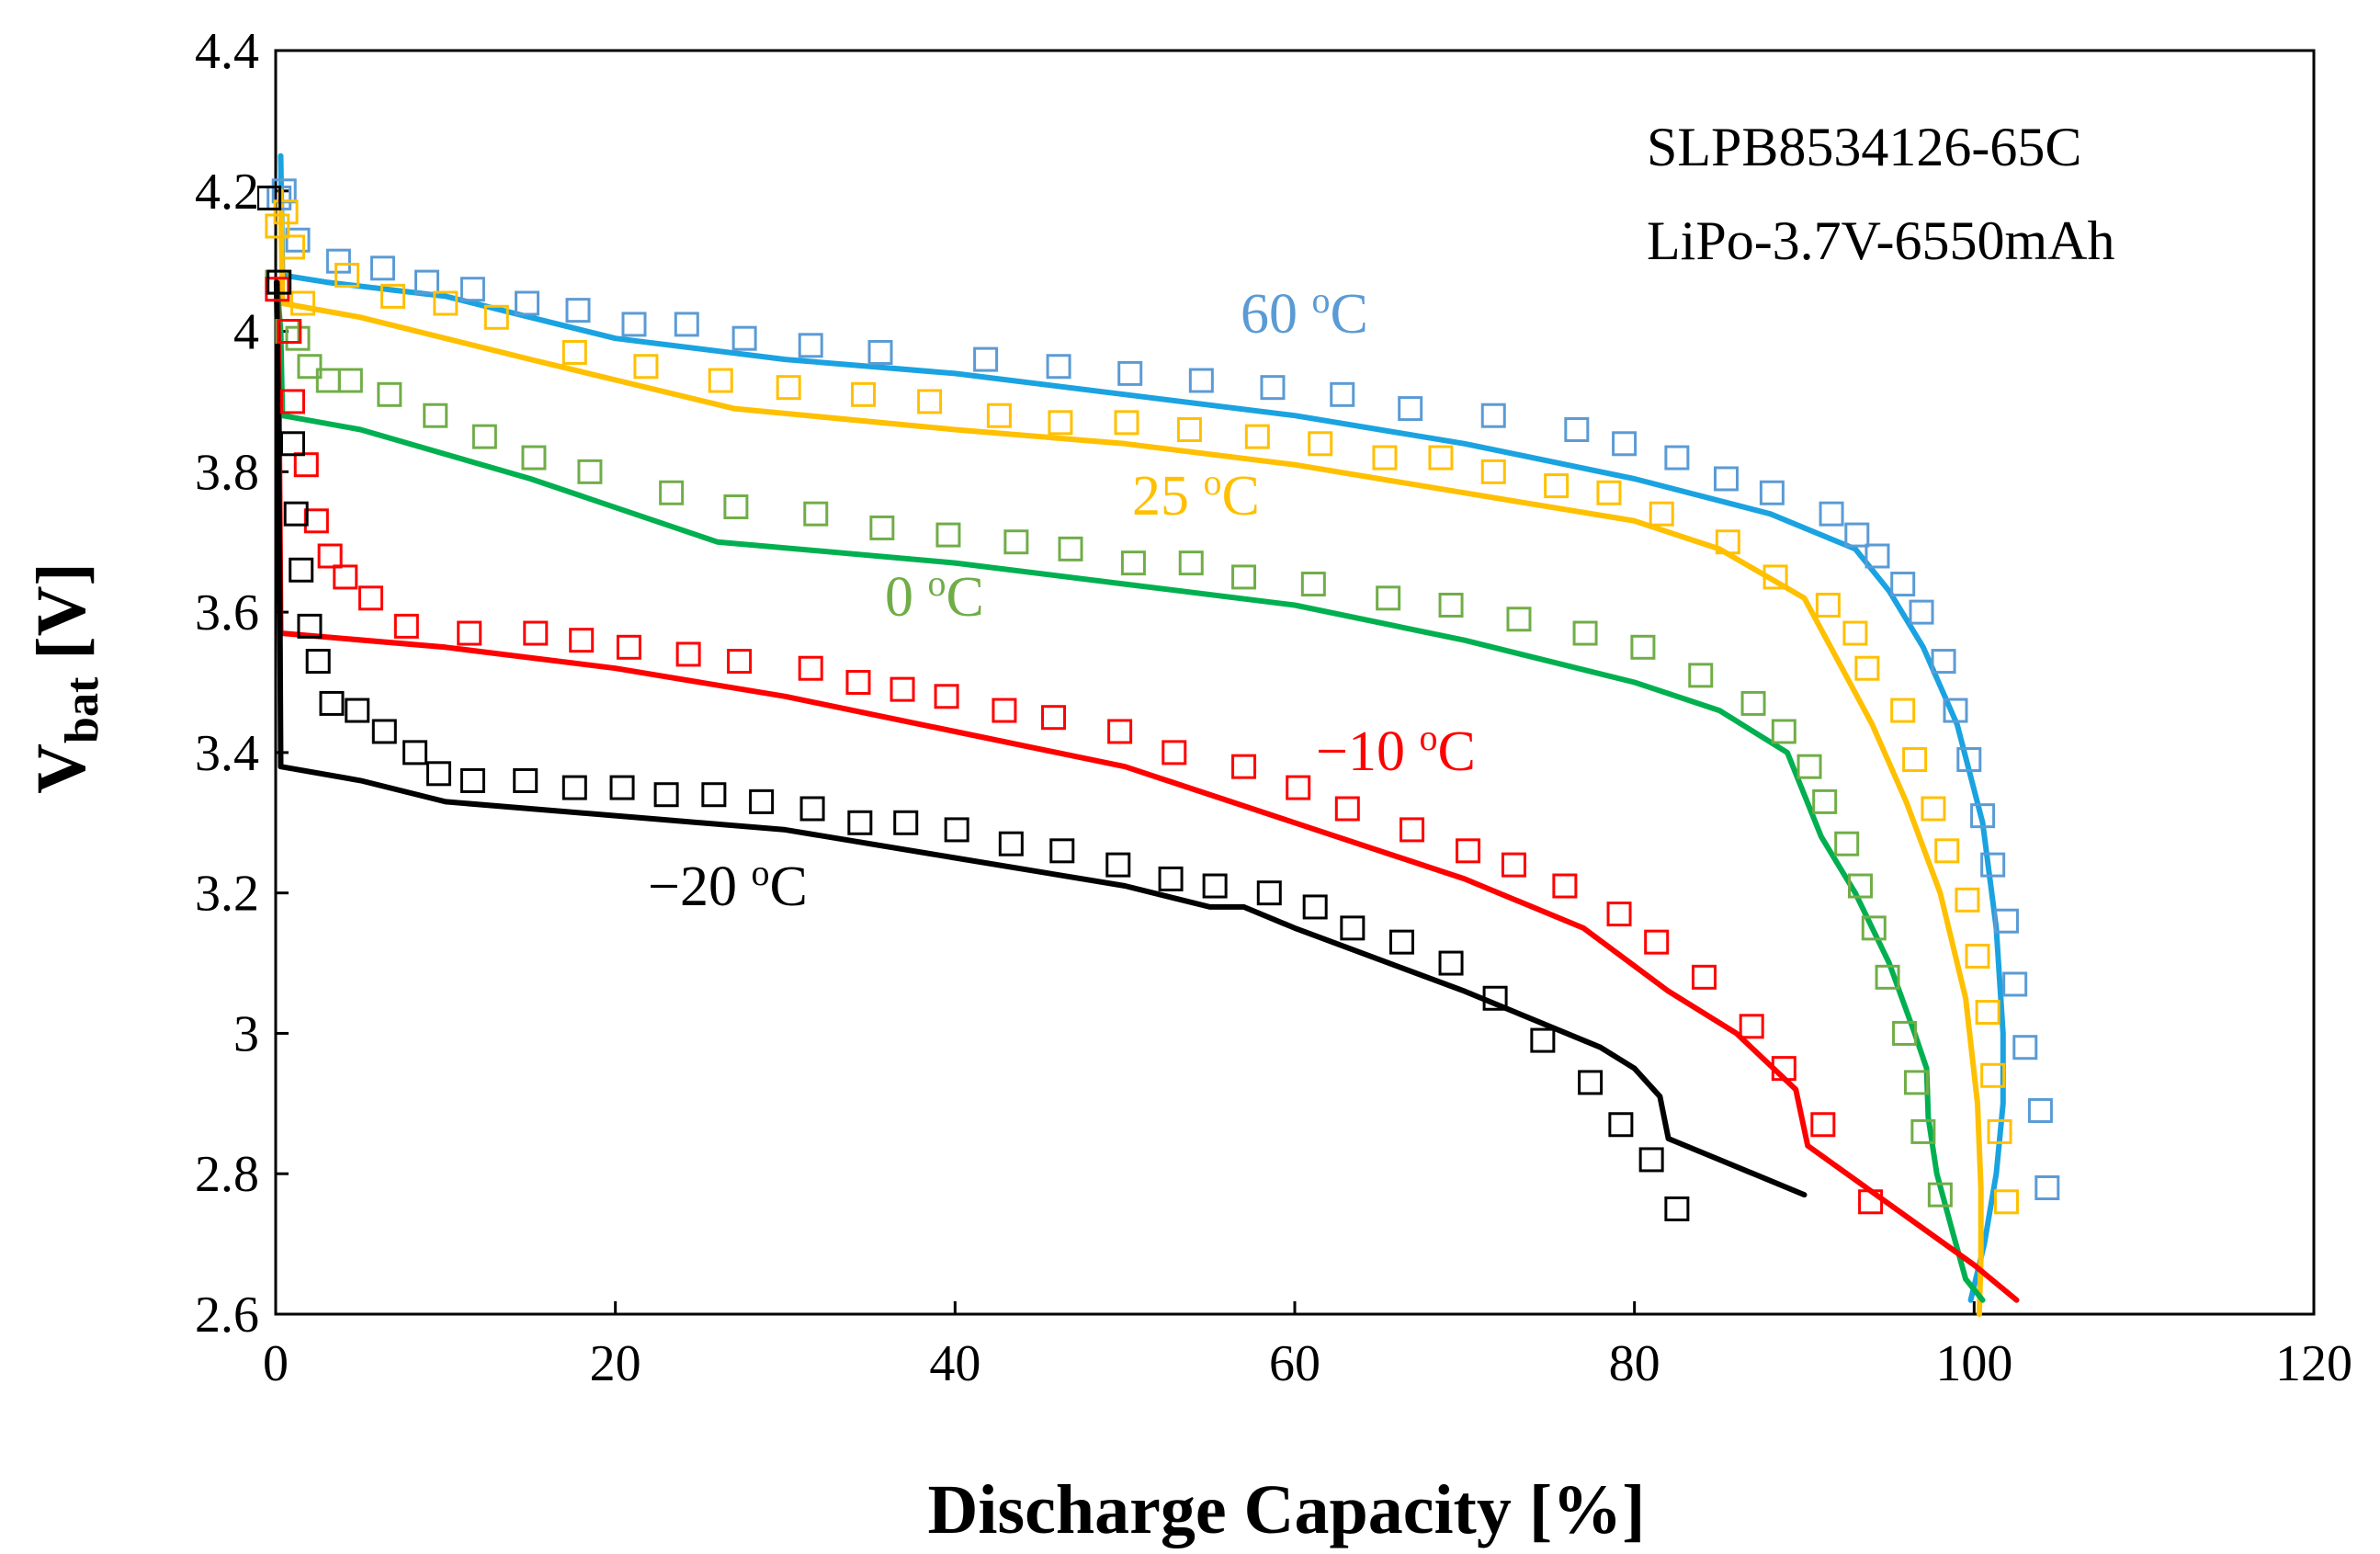 The width and height of the screenshot is (2380, 1554). What do you see at coordinates (1349, 314) in the screenshot?
I see `series-label-unit: C` at bounding box center [1349, 314].